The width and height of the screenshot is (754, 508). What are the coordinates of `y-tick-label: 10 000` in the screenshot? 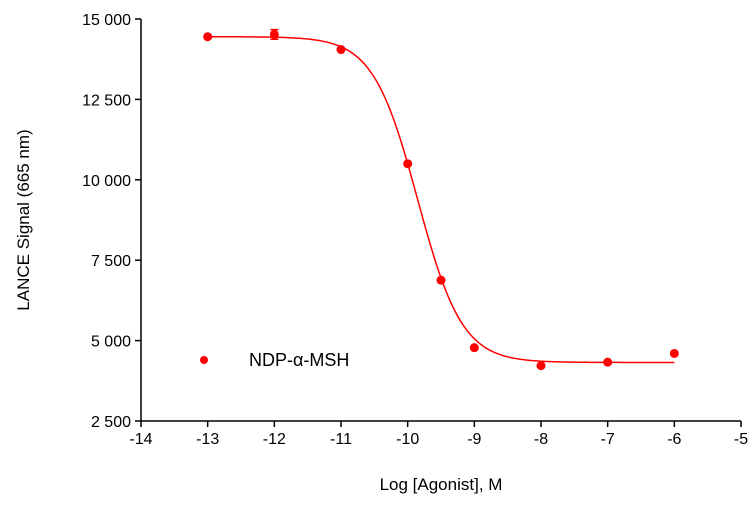 It's located at (106, 181).